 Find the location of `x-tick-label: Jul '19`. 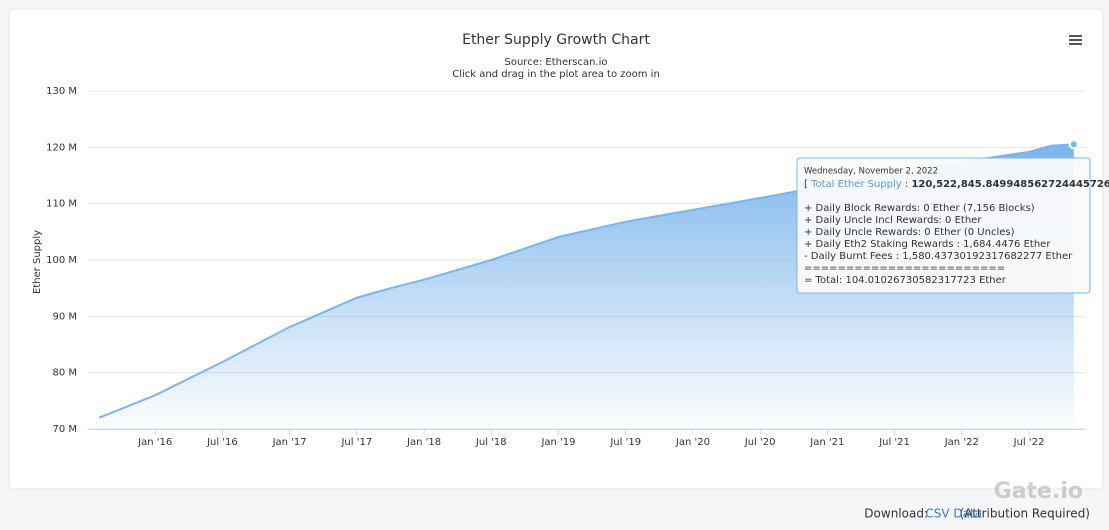

x-tick-label: Jul '19 is located at coordinates (625, 442).